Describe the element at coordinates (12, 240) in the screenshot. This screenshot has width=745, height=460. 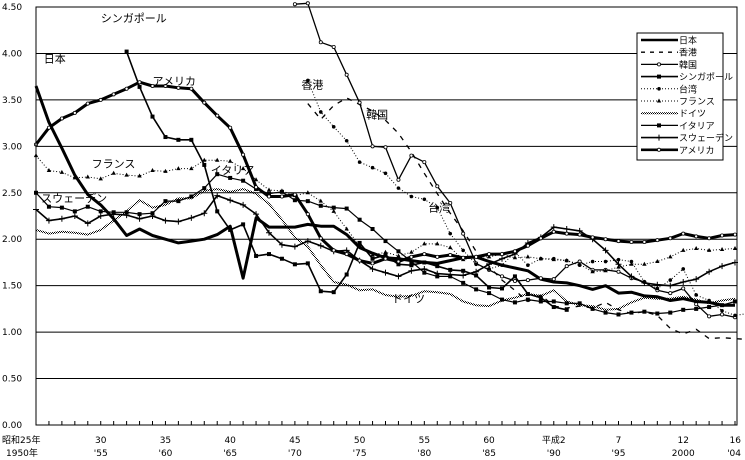
I see `y-tick-label: 2.00` at that location.